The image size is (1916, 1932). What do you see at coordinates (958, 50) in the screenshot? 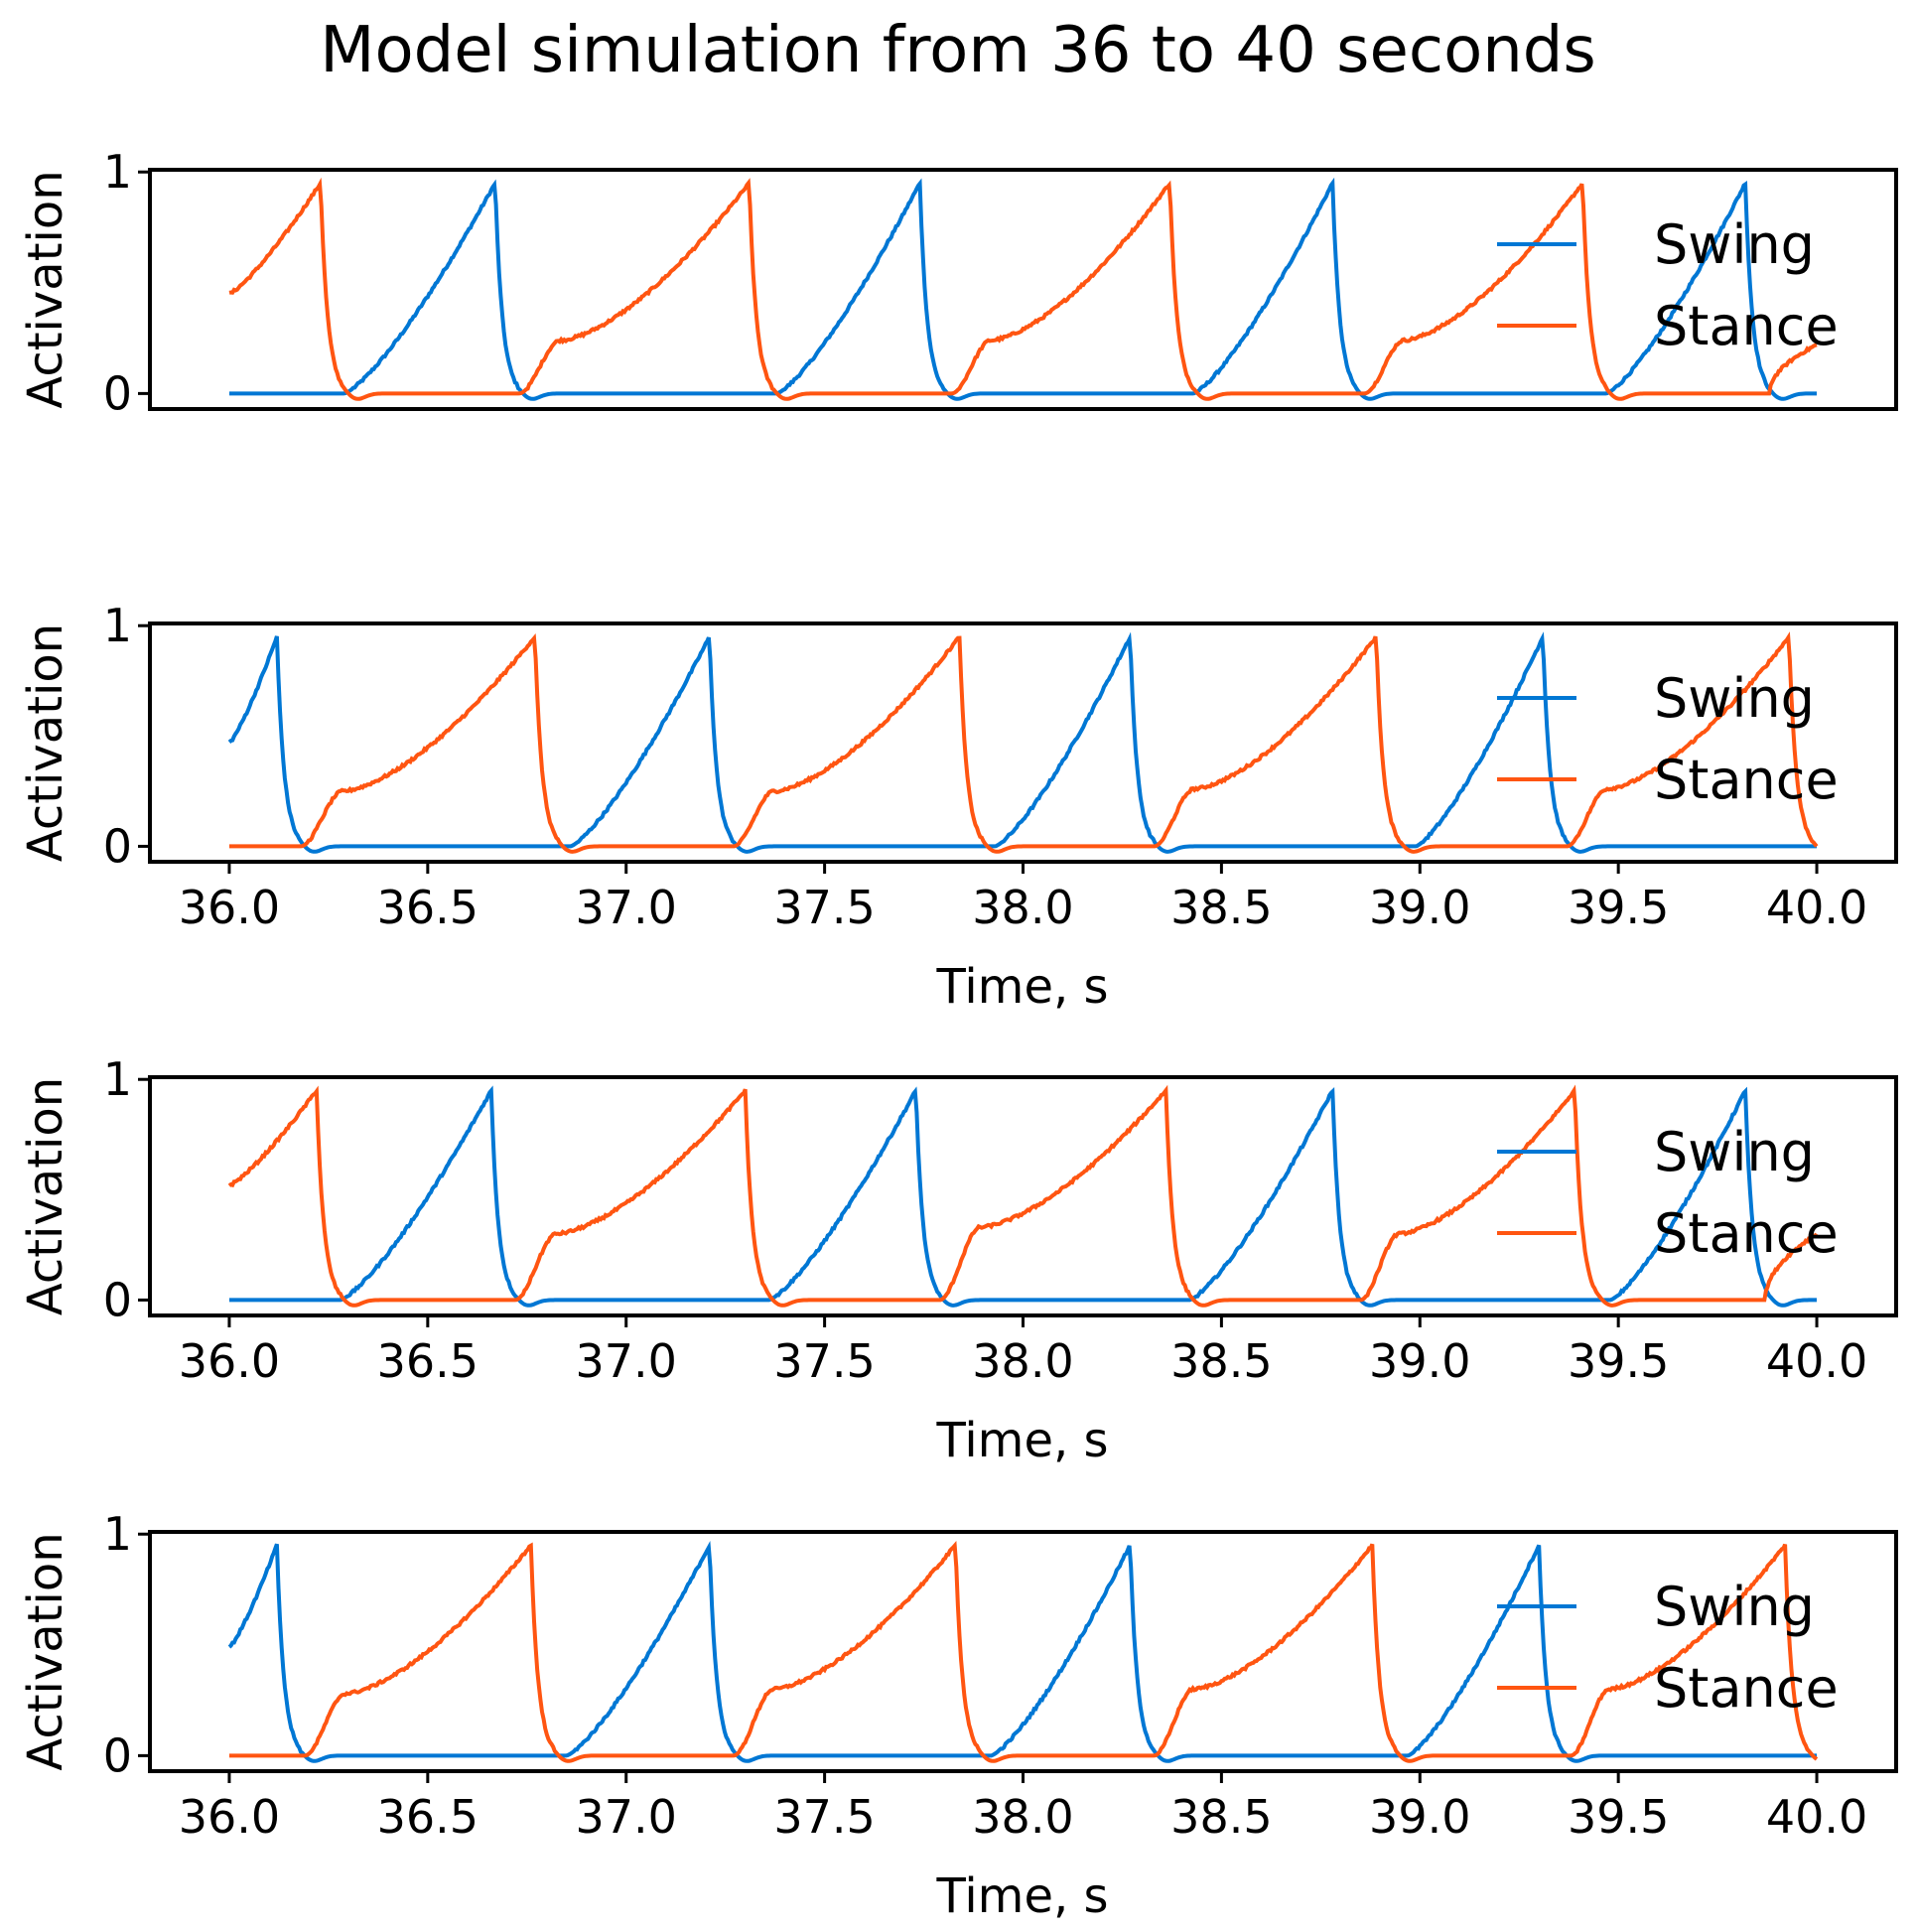
I see `figure-title: Model simulation from 36 to 40 seconds` at bounding box center [958, 50].